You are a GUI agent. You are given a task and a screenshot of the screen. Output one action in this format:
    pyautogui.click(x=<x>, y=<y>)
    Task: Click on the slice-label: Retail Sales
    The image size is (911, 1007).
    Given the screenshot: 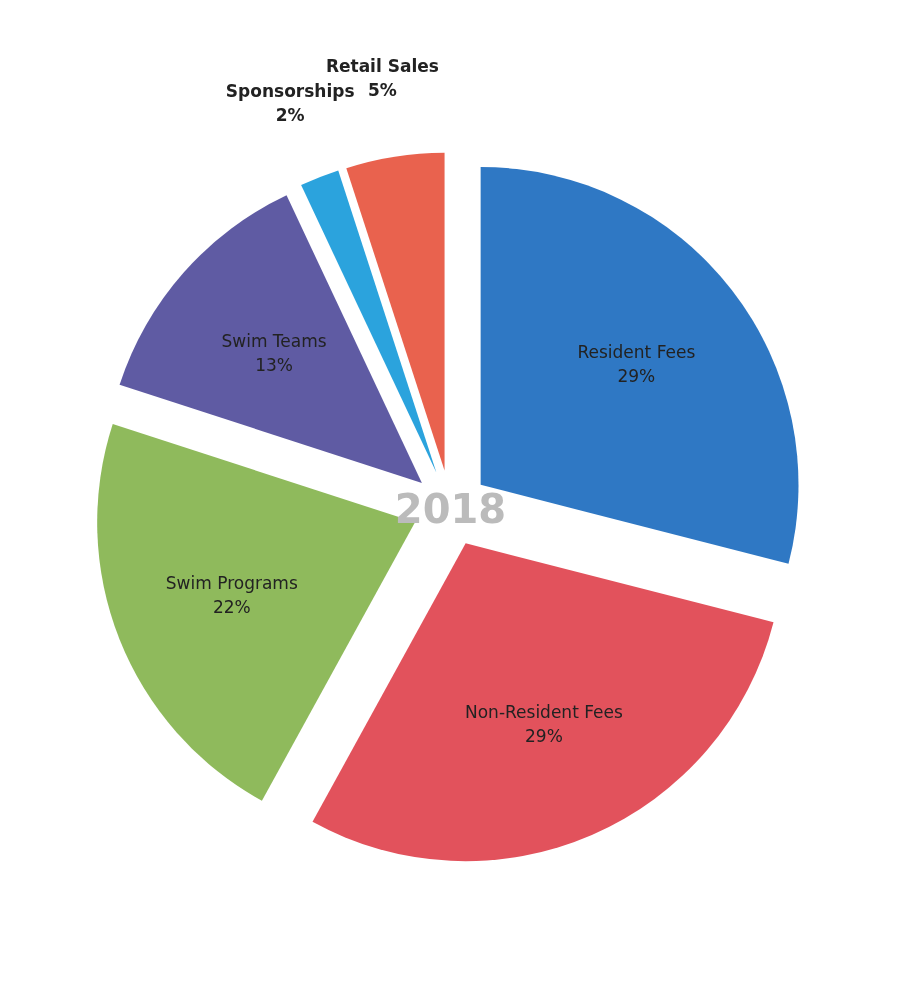 What is the action you would take?
    pyautogui.click(x=382, y=65)
    